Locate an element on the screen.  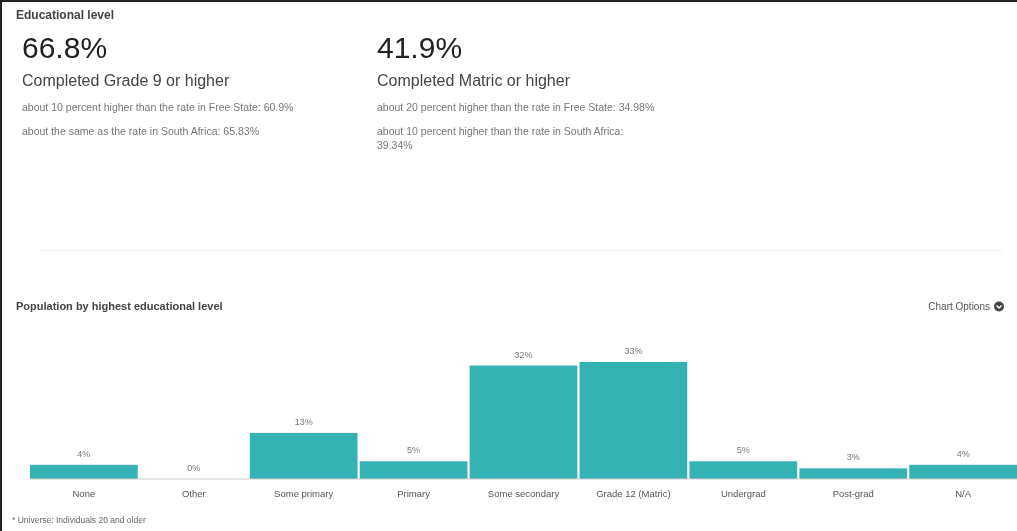
text: * Universe: Individuals 20 and older is located at coordinates (79, 520).